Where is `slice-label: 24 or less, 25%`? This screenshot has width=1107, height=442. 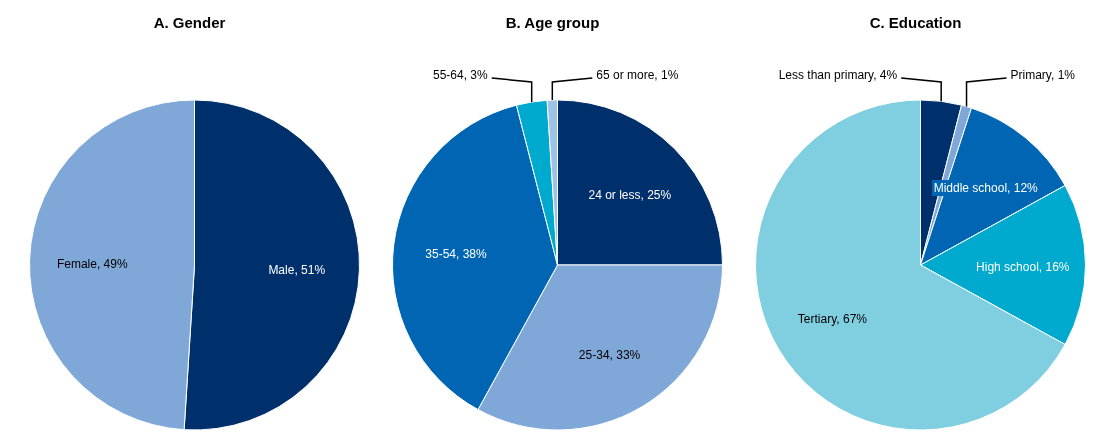 slice-label: 24 or less, 25% is located at coordinates (630, 194).